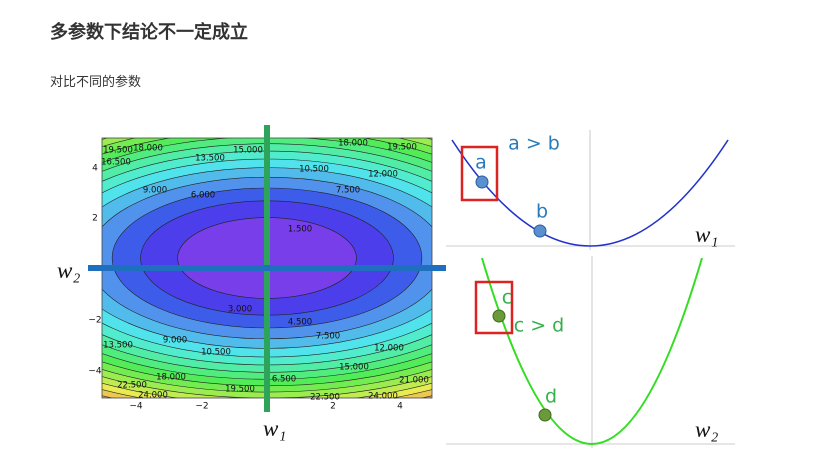 The image size is (821, 471). What do you see at coordinates (95, 82) in the screenshot?
I see `subtitle: 对比不同的参数` at bounding box center [95, 82].